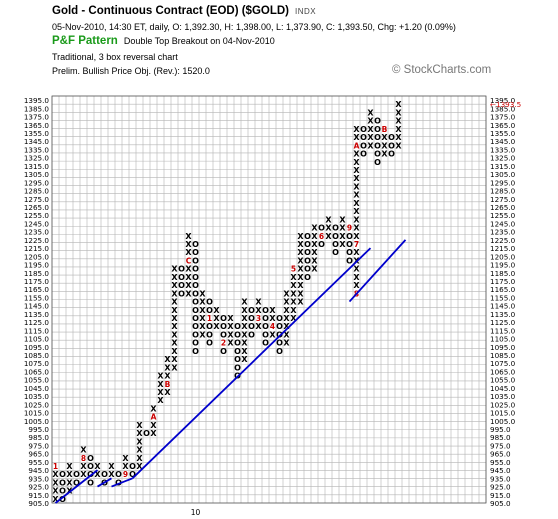 The height and width of the screenshot is (519, 558). I want to click on y-tick-label-right: 1225.0, so click(503, 240).